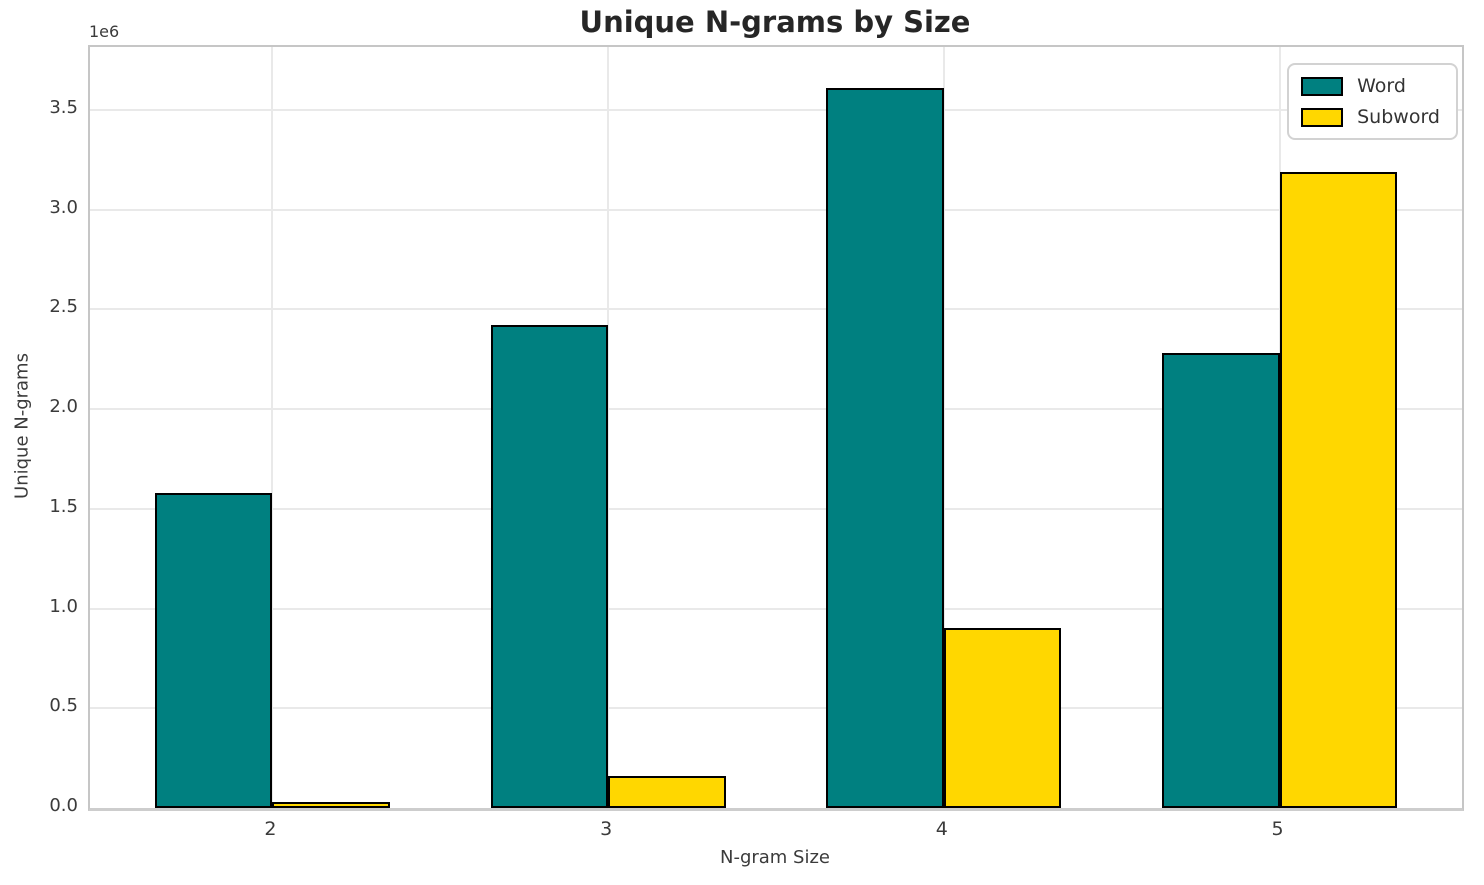 This screenshot has height=885, width=1484. What do you see at coordinates (1372, 101) in the screenshot?
I see `legend: Word Subword` at bounding box center [1372, 101].